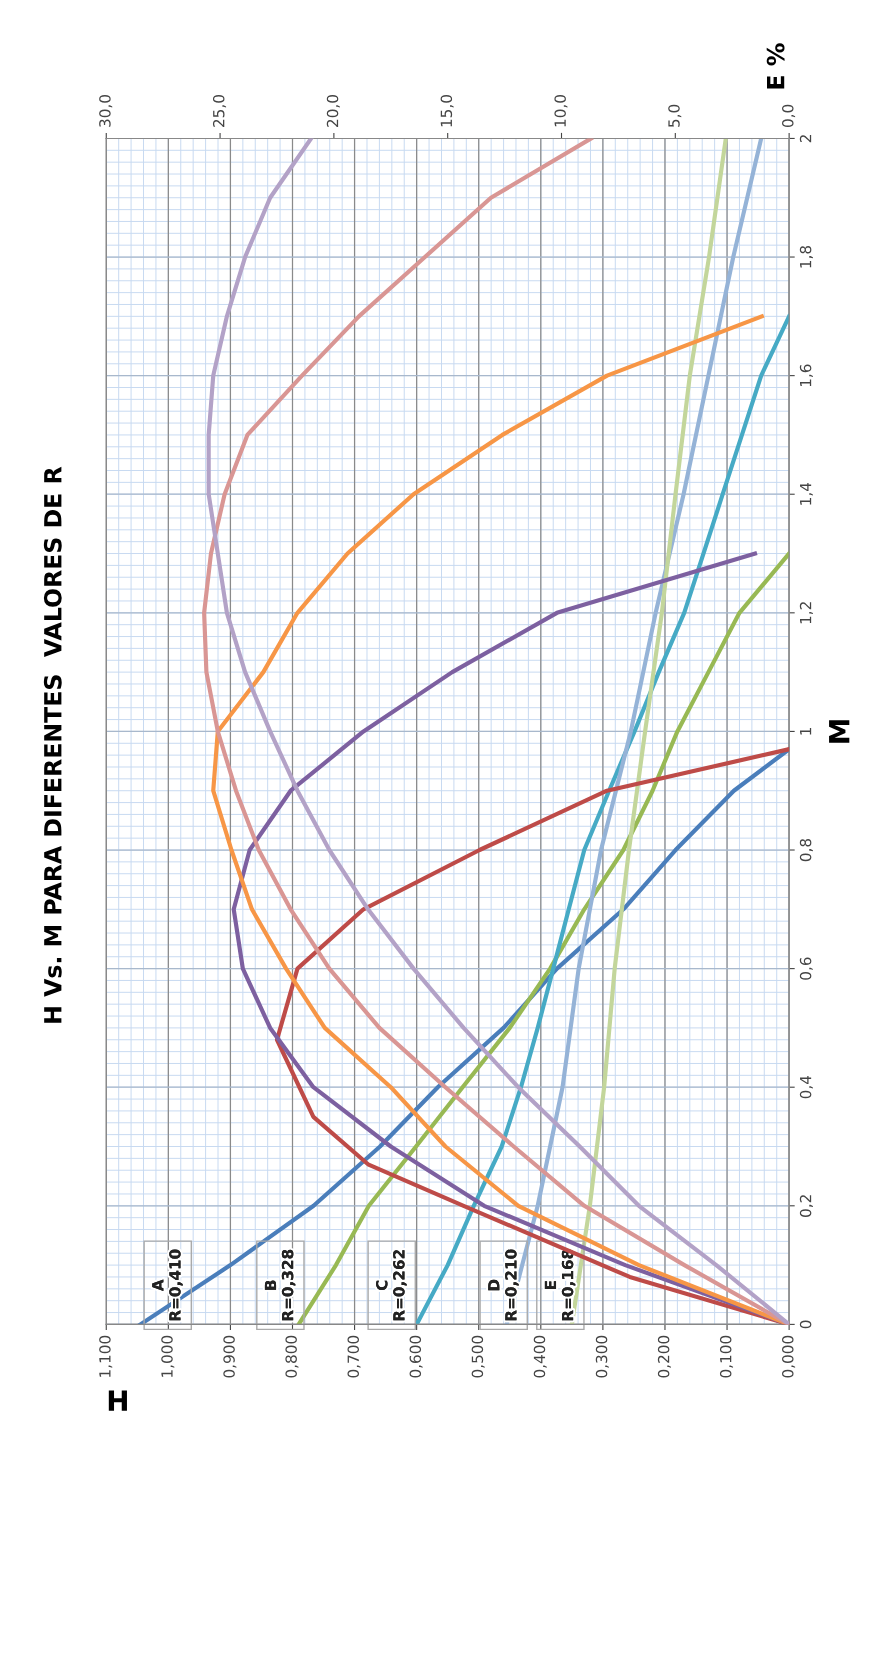 This screenshot has width=871, height=1668. Describe the element at coordinates (447, 111) in the screenshot. I see `x2-tick-label: 15,0` at that location.